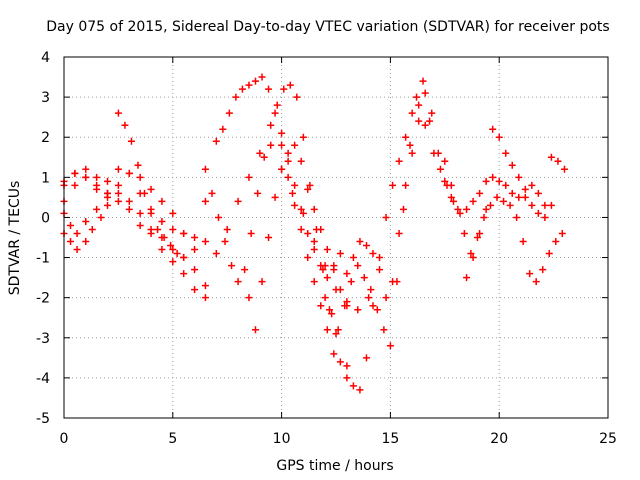 This screenshot has width=640, height=480. I want to click on y-tick-label: -2, so click(43, 299).